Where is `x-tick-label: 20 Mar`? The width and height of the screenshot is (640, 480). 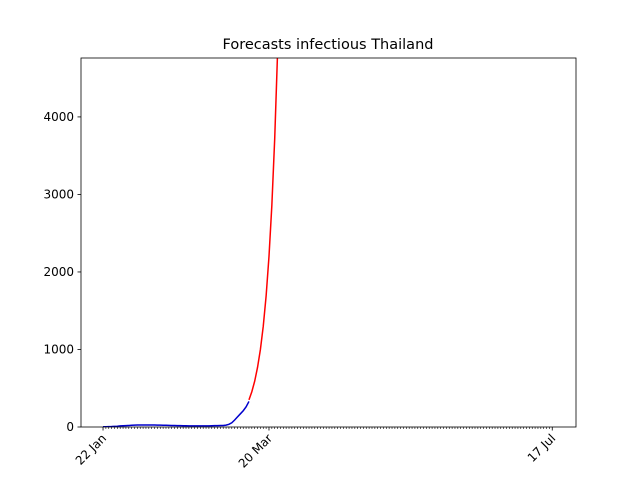
x-tick-label: 20 Mar is located at coordinates (255, 450).